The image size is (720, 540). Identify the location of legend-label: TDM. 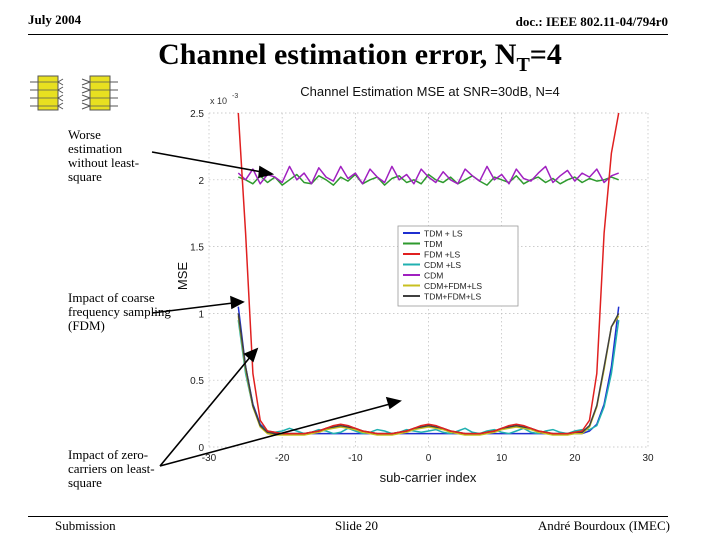
(433, 244).